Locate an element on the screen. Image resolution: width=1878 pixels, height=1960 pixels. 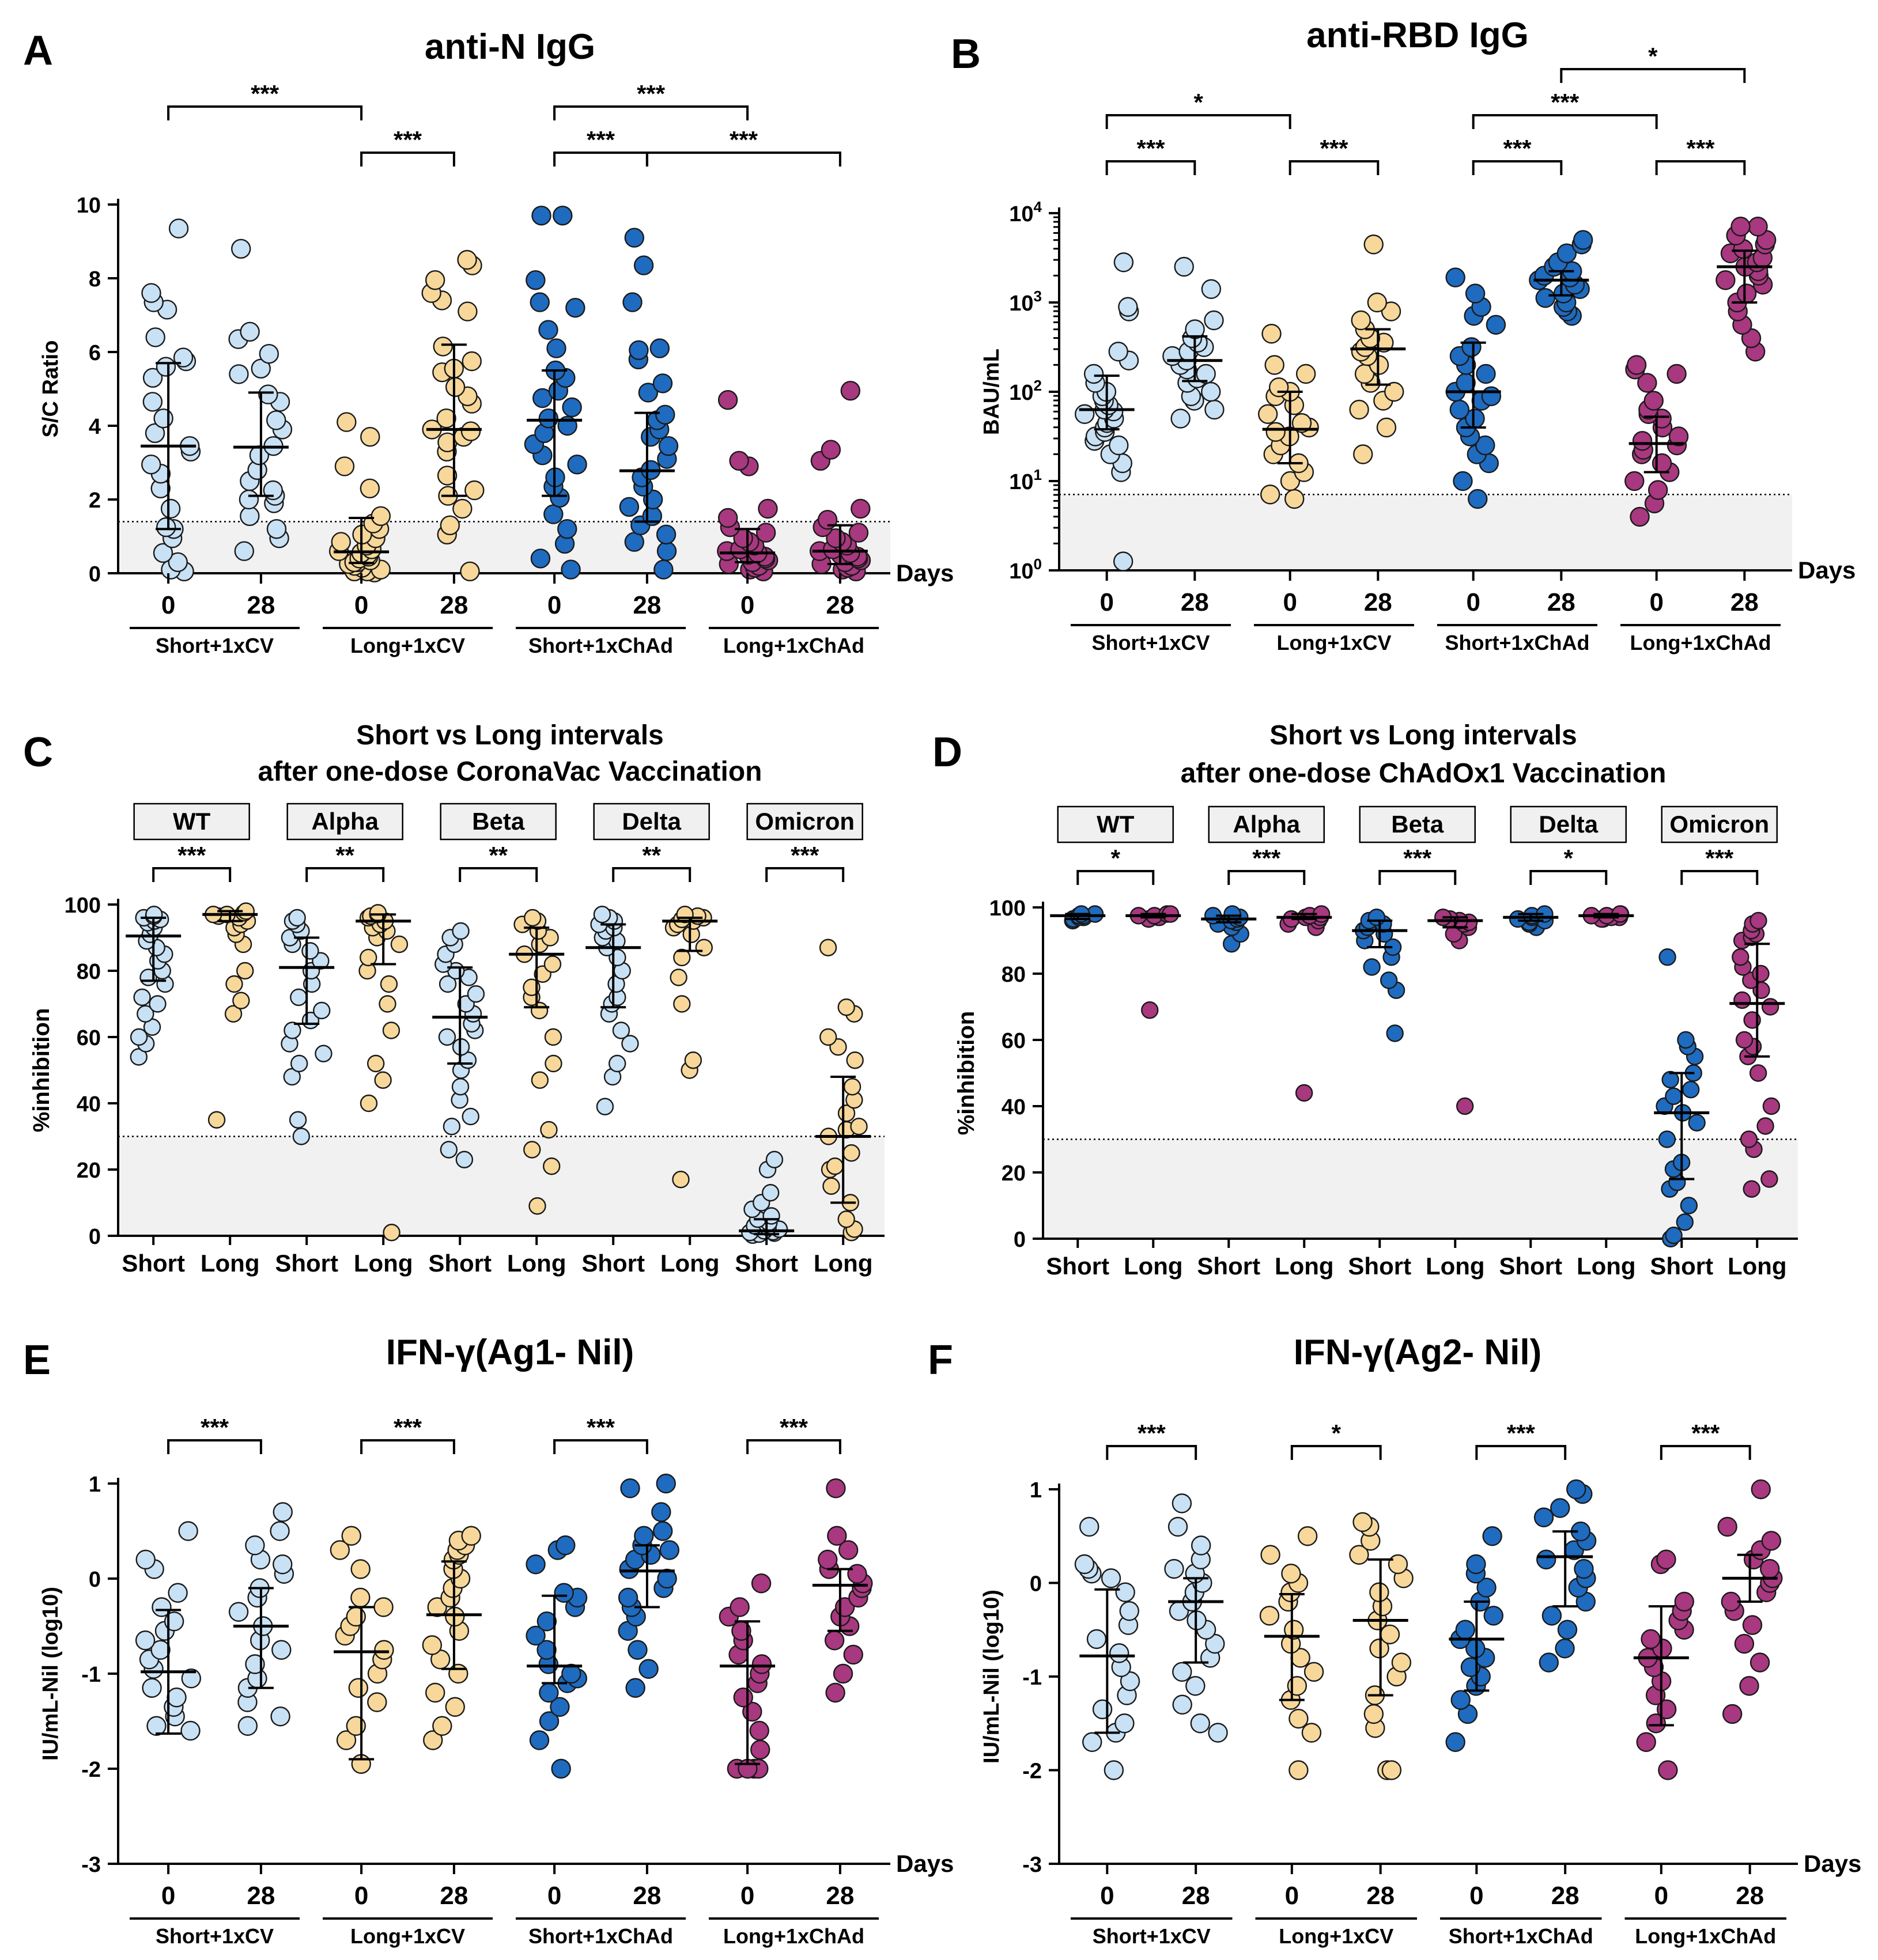
chart-title-line: after one-dose CoronaVac Vaccination is located at coordinates (510, 772).